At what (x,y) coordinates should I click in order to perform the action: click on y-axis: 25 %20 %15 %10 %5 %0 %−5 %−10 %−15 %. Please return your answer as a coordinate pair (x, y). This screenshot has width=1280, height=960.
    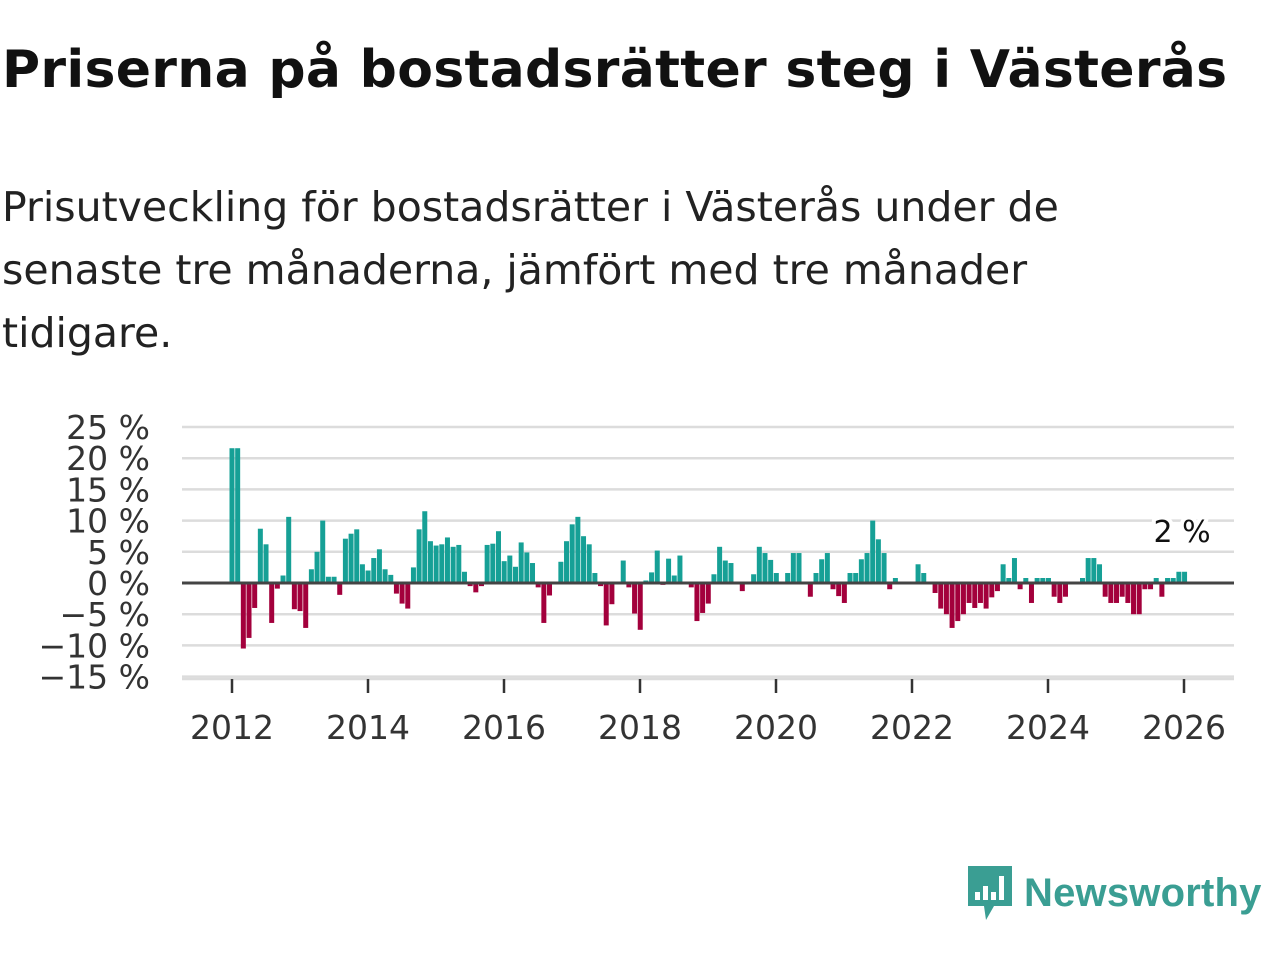
    Looking at the image, I should click on (95, 552).